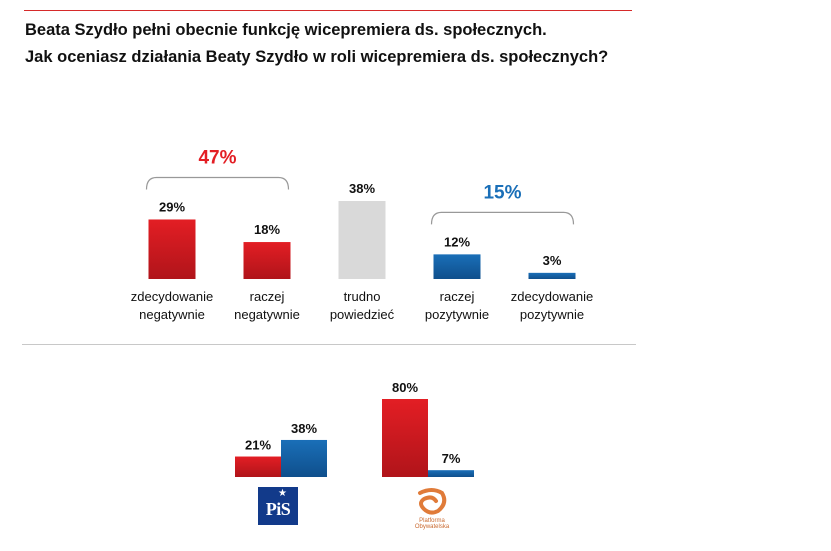  What do you see at coordinates (328, 10) in the screenshot?
I see `top-divider` at bounding box center [328, 10].